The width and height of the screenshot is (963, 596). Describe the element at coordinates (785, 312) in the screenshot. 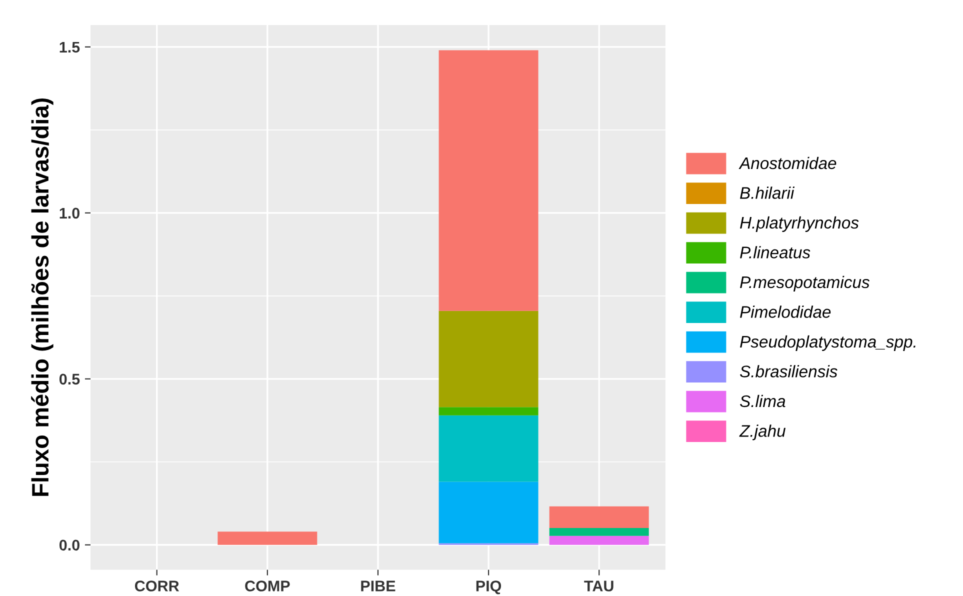

I see `legend-label: Pimelodidae` at that location.